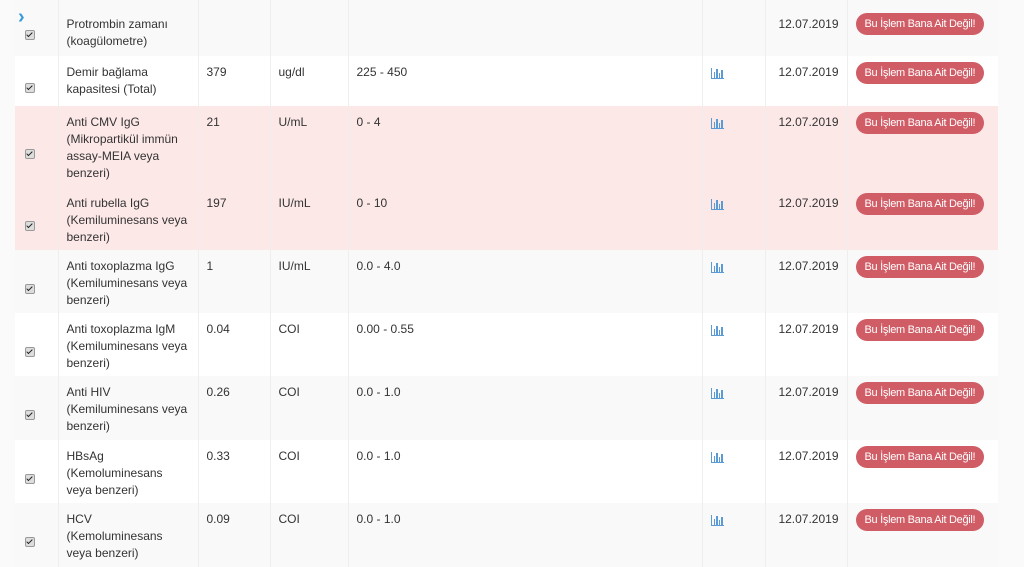  Describe the element at coordinates (308, 81) in the screenshot. I see `result-unit: ug/dl` at that location.